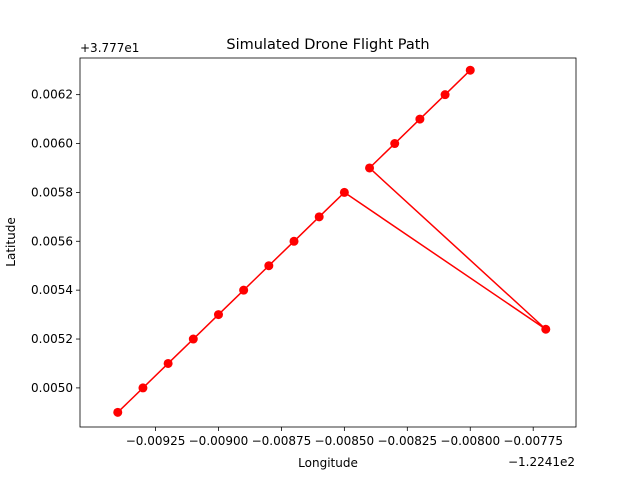 This screenshot has height=480, width=640. I want to click on y-tick-label: 0.0054, so click(52, 290).